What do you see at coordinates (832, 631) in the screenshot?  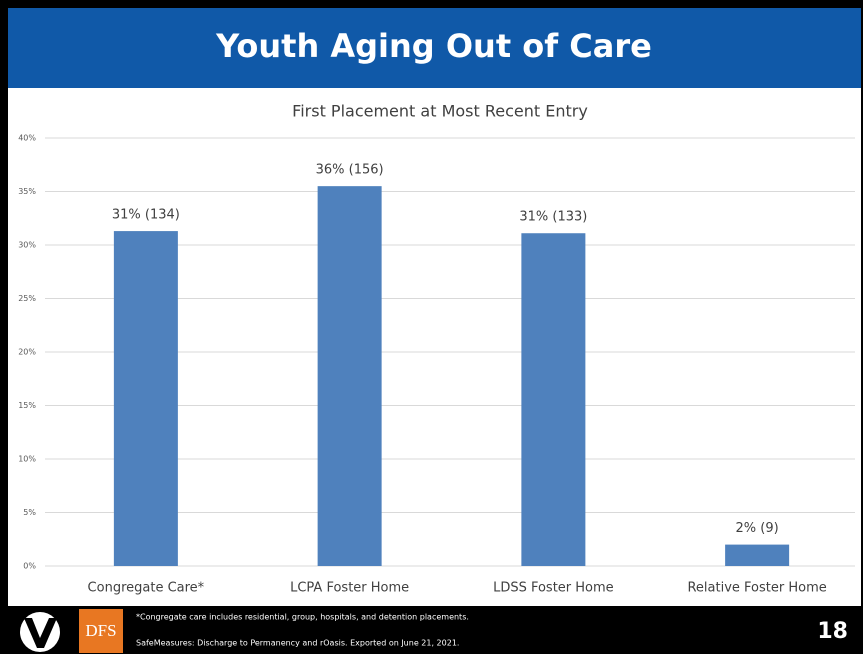 I see `page-number: 18` at bounding box center [832, 631].